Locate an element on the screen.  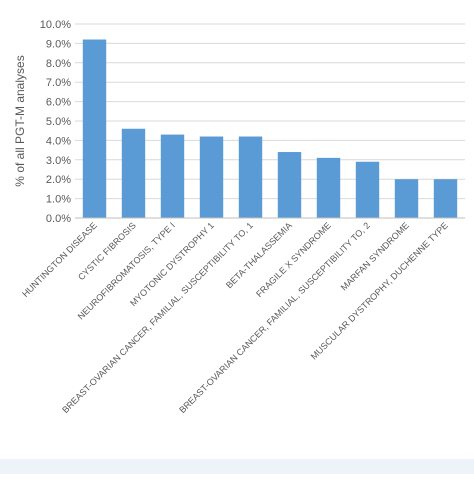
y-tick-label: 4.0% is located at coordinates (58, 141).